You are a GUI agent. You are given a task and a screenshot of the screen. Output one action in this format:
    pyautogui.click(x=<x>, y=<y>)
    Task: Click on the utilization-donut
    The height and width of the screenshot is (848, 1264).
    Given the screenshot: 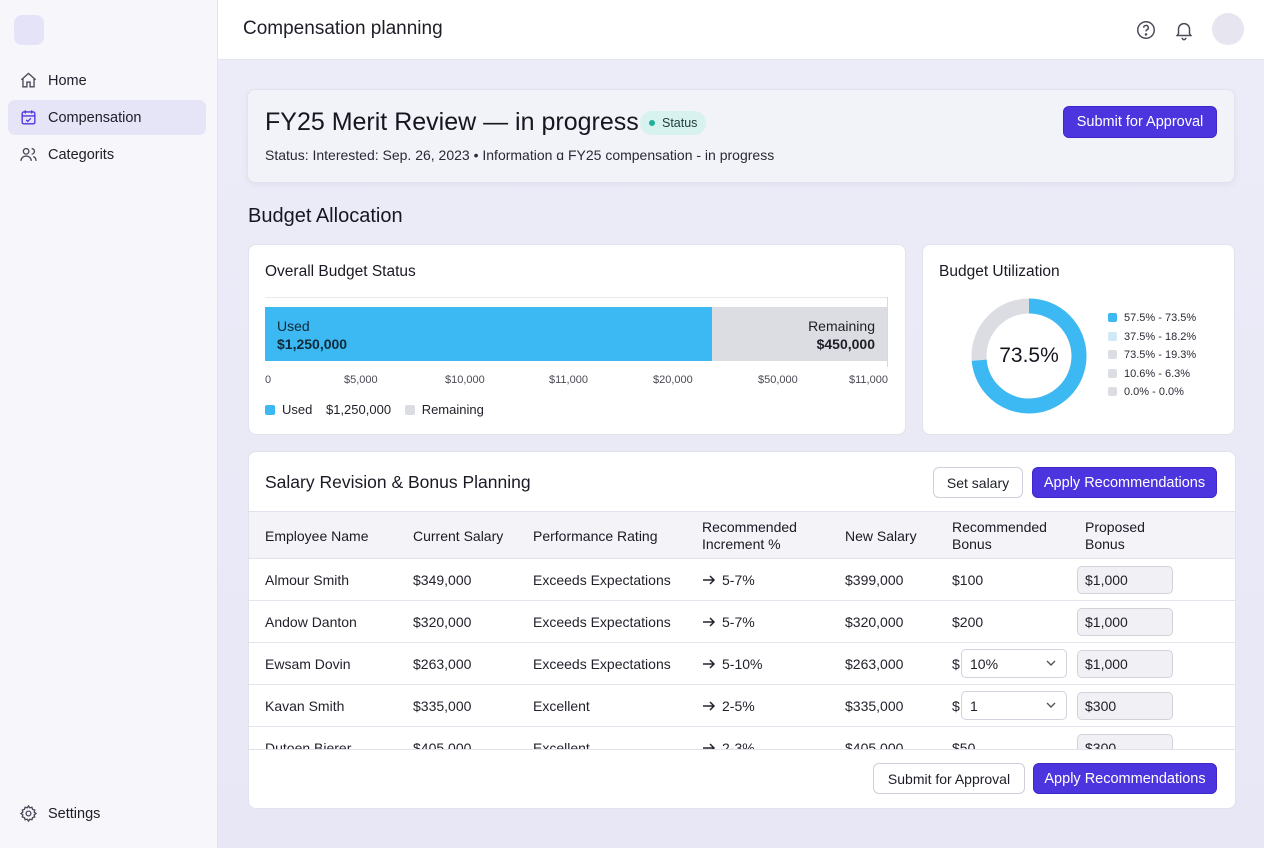 What is the action you would take?
    pyautogui.click(x=1029, y=356)
    